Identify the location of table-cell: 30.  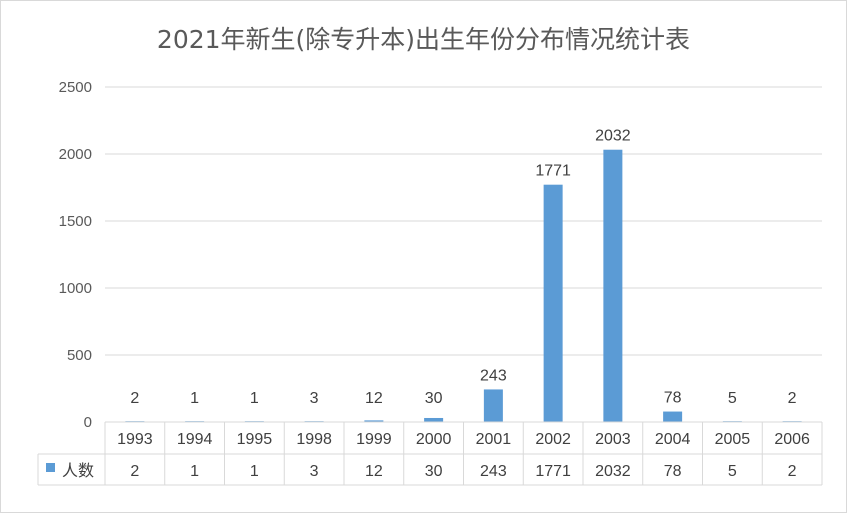
(434, 471).